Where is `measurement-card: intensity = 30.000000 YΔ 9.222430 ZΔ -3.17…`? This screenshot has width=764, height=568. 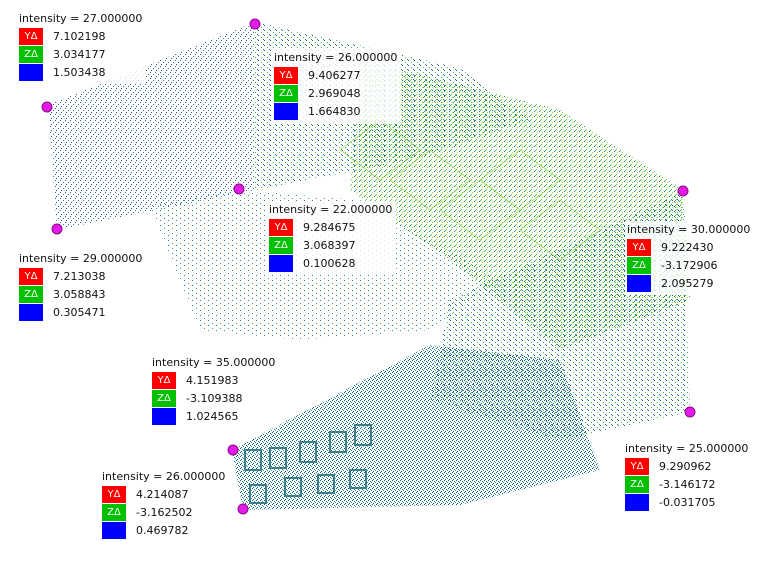 measurement-card: intensity = 30.000000 YΔ 9.222430 ZΔ -3.17… is located at coordinates (690, 258).